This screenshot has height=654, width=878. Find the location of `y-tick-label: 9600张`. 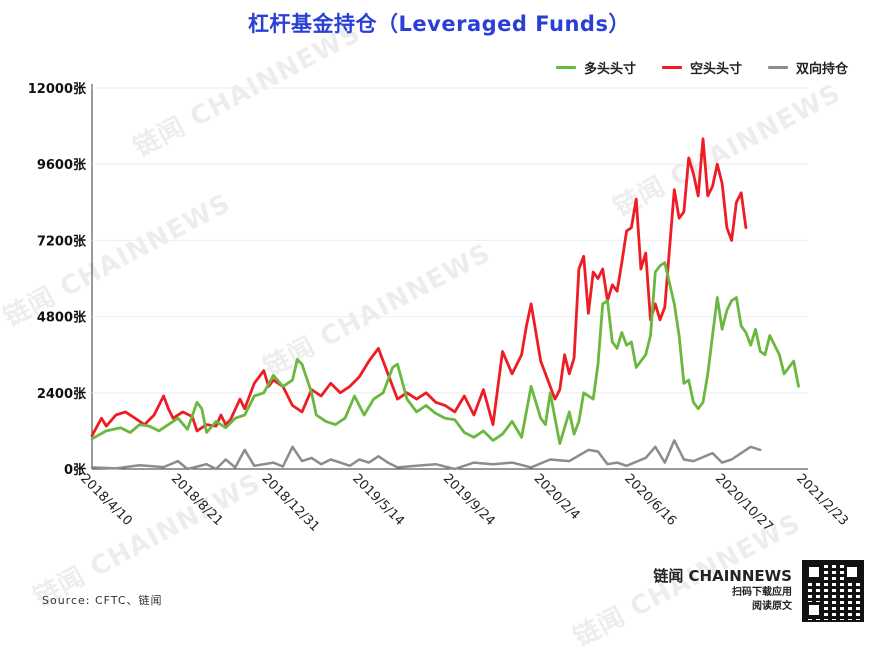

y-tick-label: 9600张 is located at coordinates (62, 165).